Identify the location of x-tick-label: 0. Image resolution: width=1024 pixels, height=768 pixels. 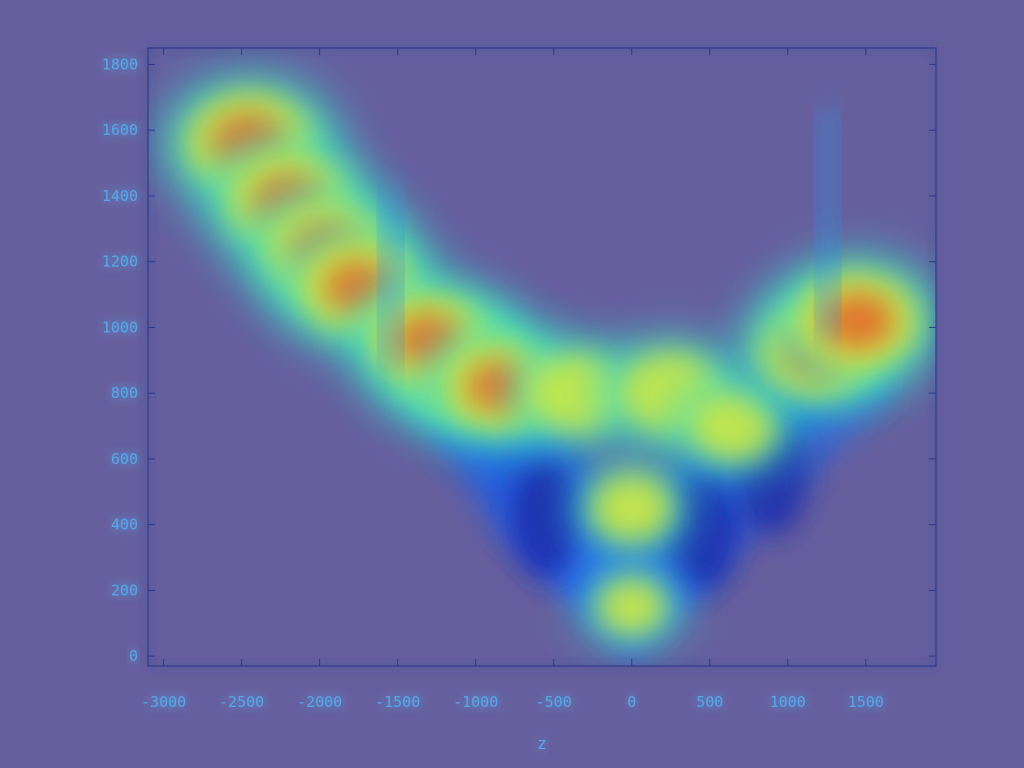
(631, 702).